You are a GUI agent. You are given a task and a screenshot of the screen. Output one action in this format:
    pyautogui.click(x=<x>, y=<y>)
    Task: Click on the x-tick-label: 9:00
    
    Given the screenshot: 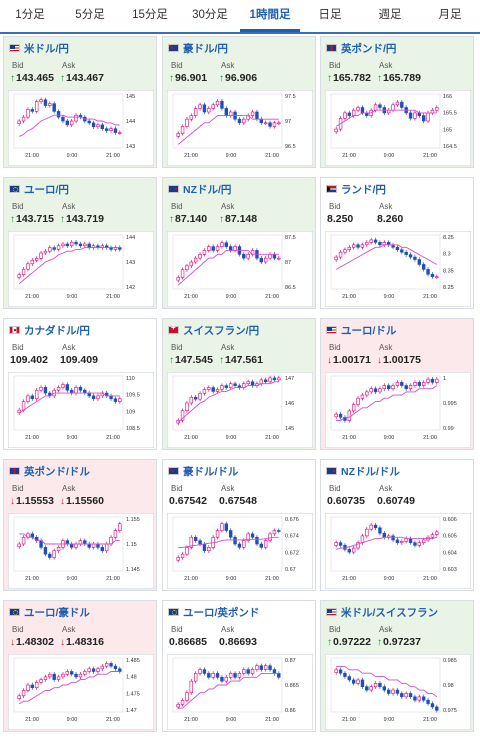 What is the action you would take?
    pyautogui.click(x=389, y=156)
    